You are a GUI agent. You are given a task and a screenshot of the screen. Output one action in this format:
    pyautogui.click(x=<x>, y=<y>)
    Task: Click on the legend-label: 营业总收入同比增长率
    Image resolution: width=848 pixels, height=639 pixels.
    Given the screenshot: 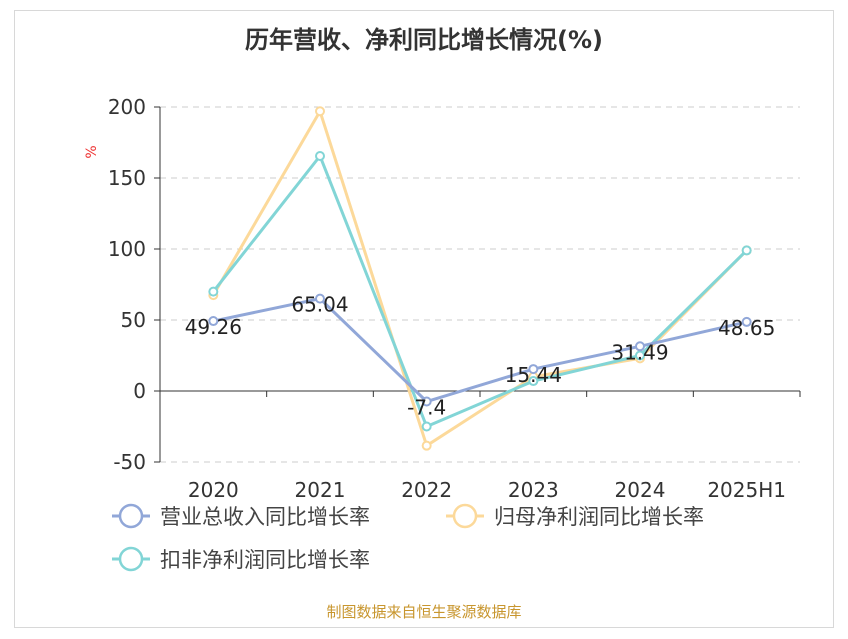 What is the action you would take?
    pyautogui.click(x=265, y=517)
    